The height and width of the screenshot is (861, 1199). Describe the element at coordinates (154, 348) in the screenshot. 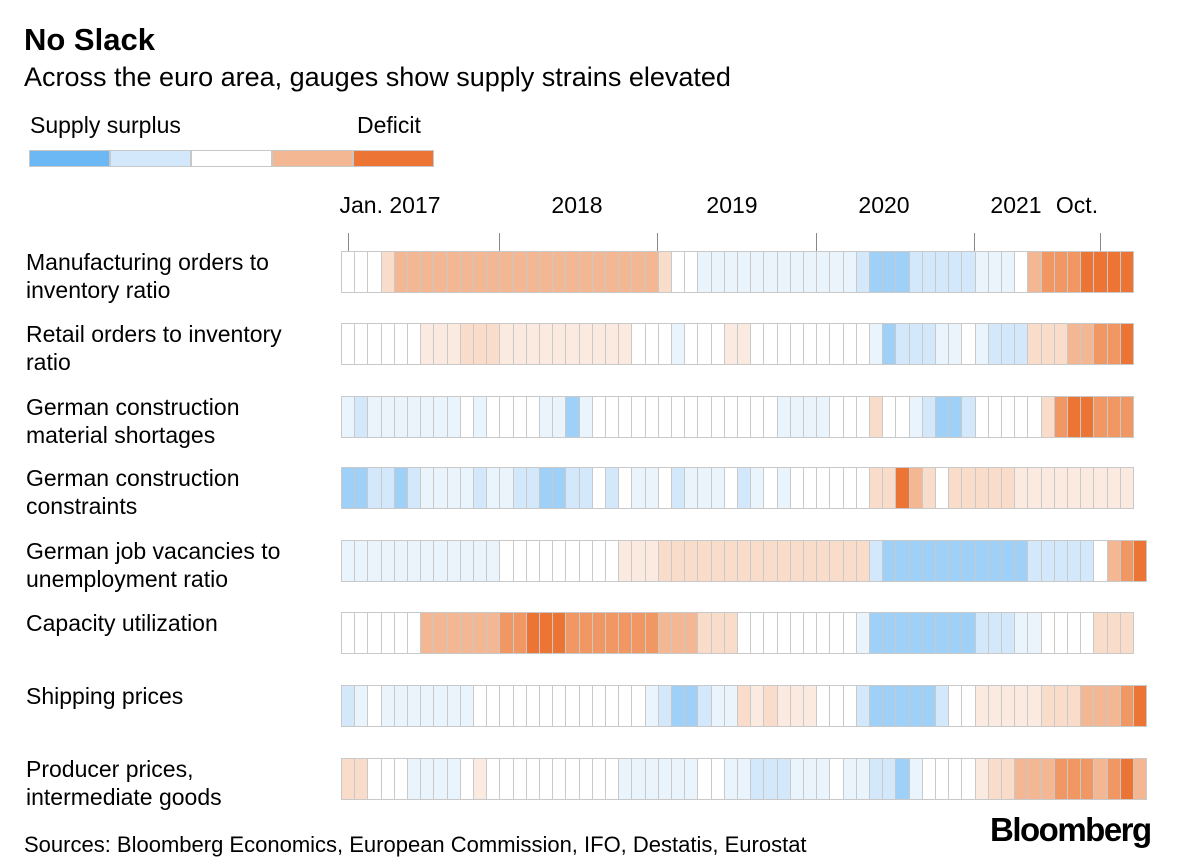

I see `row-label: Retail orders to inventory ratio` at that location.